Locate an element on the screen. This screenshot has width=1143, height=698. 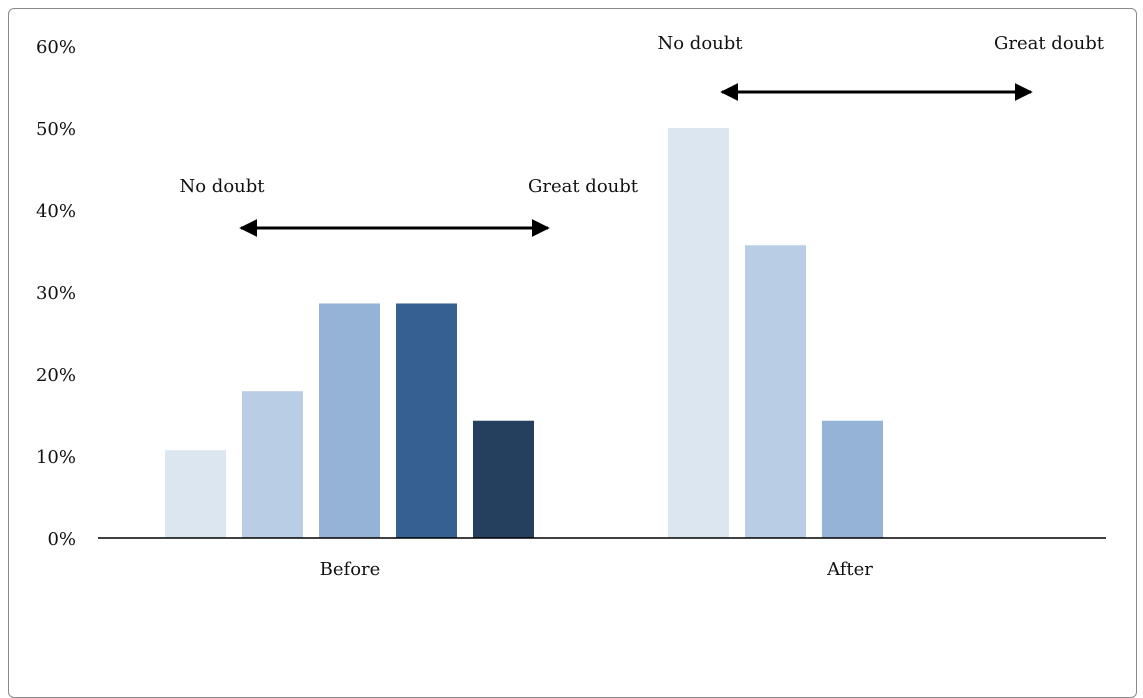
category-label-after: After is located at coordinates (849, 569).